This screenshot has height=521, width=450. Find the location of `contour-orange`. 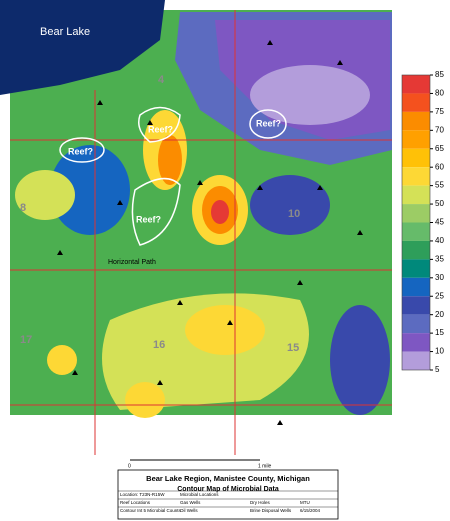

contour-orange is located at coordinates (170, 160).